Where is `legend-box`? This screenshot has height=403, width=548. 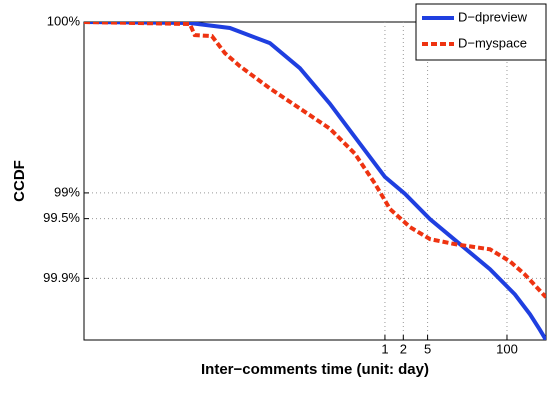 legend-box is located at coordinates (481, 32).